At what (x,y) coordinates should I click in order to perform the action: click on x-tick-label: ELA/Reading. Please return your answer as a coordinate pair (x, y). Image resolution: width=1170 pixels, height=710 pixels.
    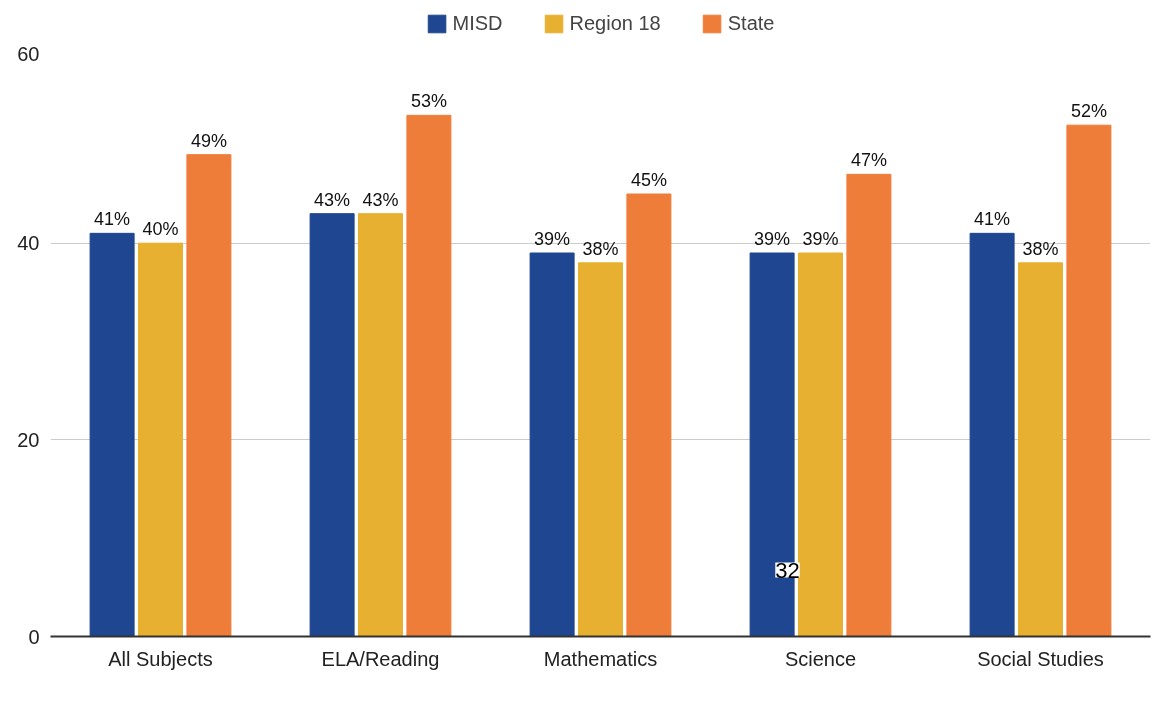
    Looking at the image, I should click on (380, 658).